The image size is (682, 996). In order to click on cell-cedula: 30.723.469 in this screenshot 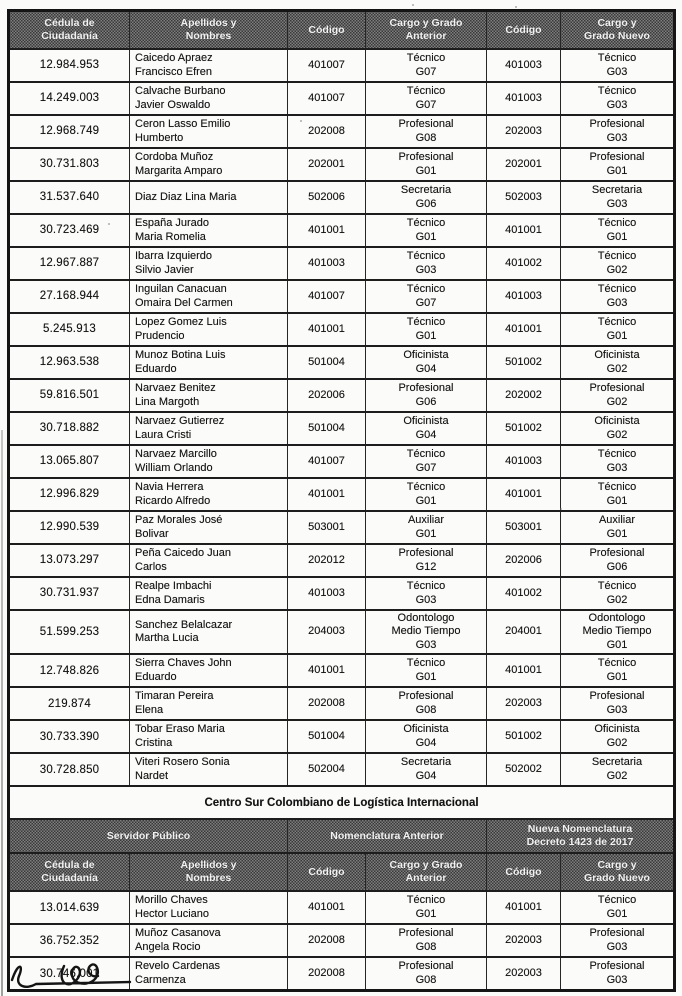, I will do `click(69, 230)`.